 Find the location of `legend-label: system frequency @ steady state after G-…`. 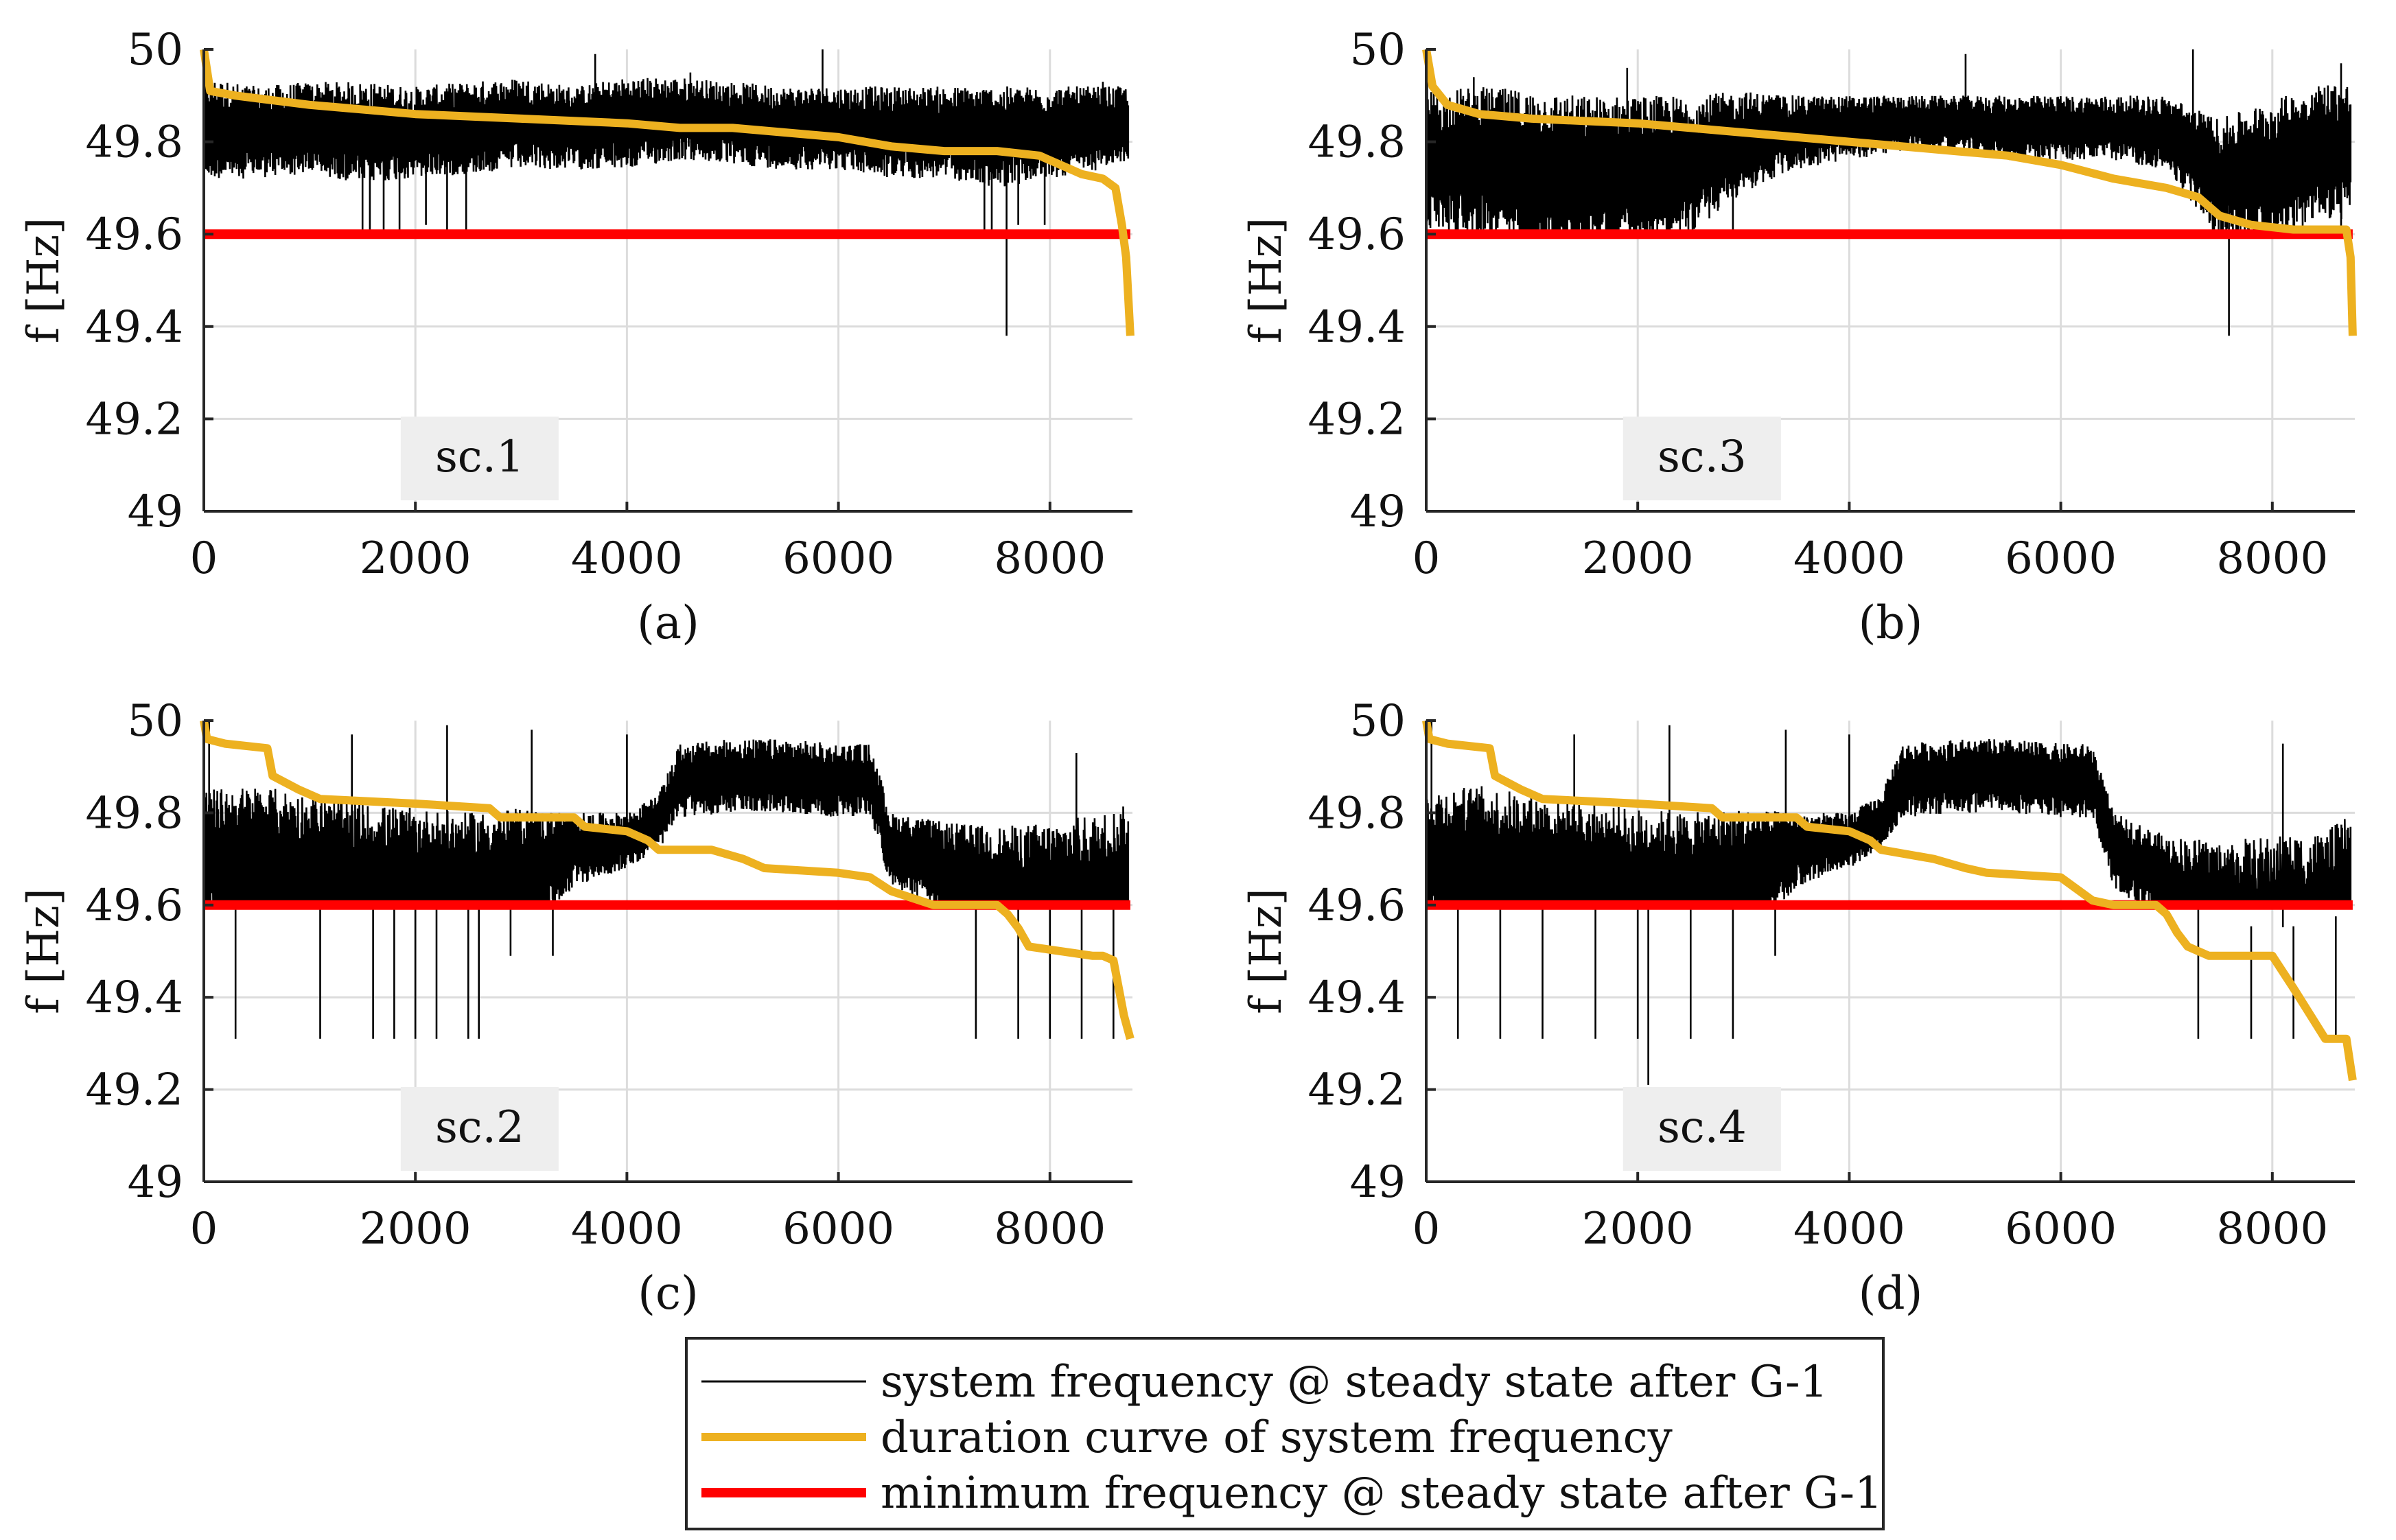

legend-label: system frequency @ steady state after G-… is located at coordinates (1354, 1382).